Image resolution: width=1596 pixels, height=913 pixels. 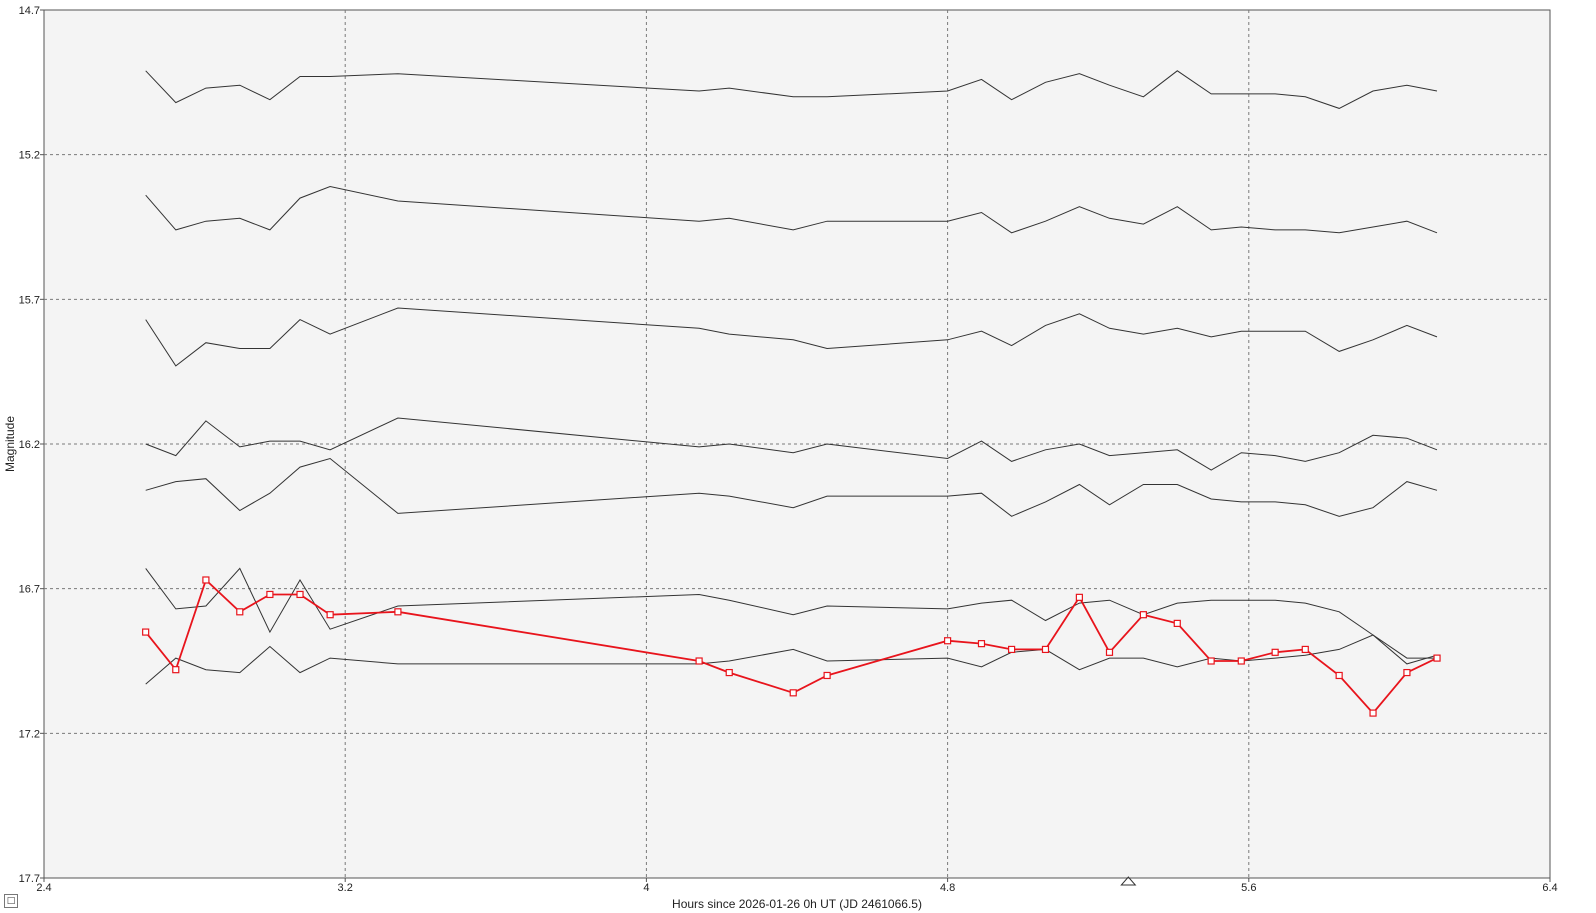 I want to click on triangle-marker-icon, so click(x=1128, y=881).